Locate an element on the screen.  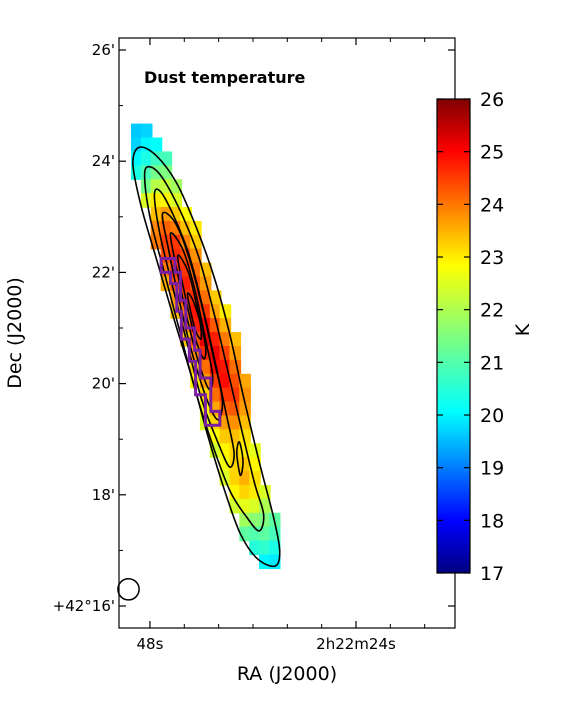
beam-circle is located at coordinates (128, 589).